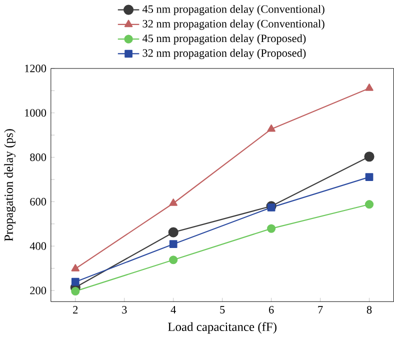 This screenshot has height=338, width=394. I want to click on legend-label: 45 nm propagation delay (Conventional), so click(233, 10).